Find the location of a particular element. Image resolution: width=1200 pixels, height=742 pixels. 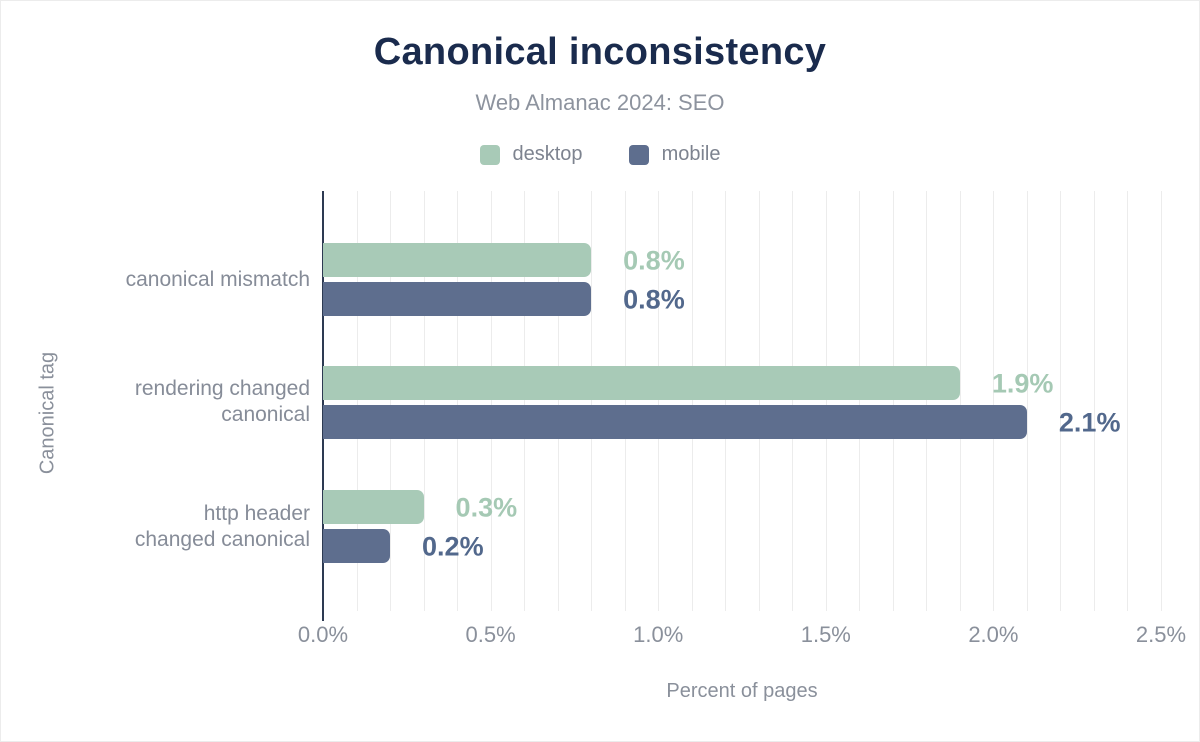

bar-value-desktop-canonical-mismatch: 0.8% is located at coordinates (654, 260).